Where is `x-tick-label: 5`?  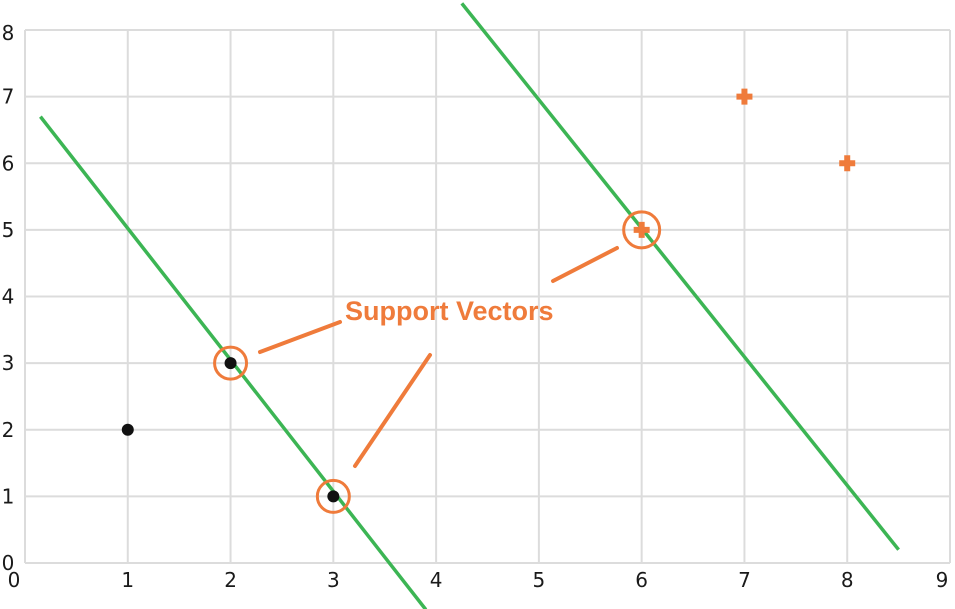
x-tick-label: 5 is located at coordinates (539, 580).